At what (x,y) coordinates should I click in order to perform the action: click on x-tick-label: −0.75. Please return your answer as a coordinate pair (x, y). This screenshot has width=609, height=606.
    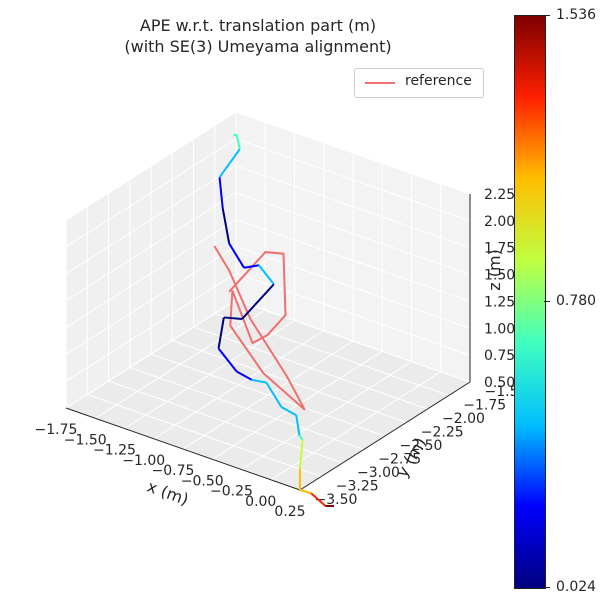
    Looking at the image, I should click on (173, 471).